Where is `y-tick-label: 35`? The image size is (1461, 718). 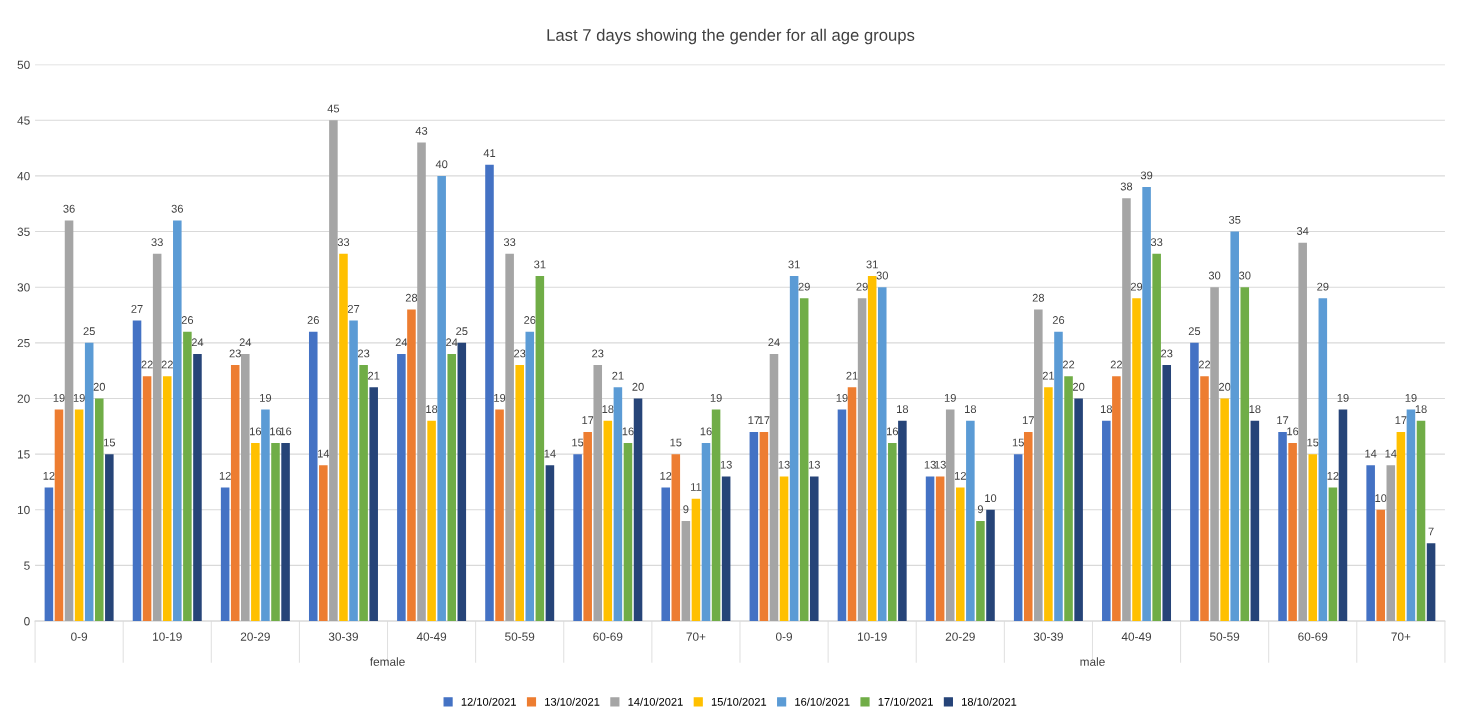 y-tick-label: 35 is located at coordinates (23, 231).